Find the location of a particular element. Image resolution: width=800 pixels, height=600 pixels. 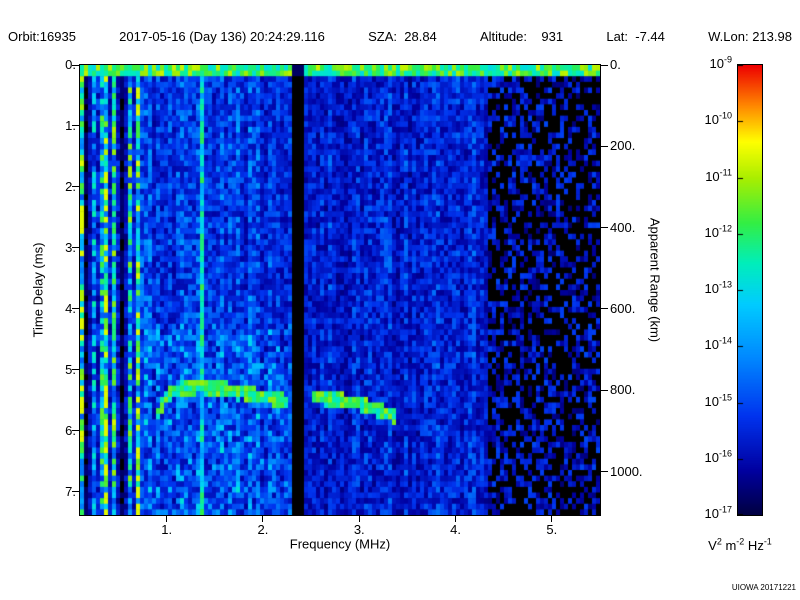

colorbar-tick-label: 10-14 is located at coordinates (718, 344).